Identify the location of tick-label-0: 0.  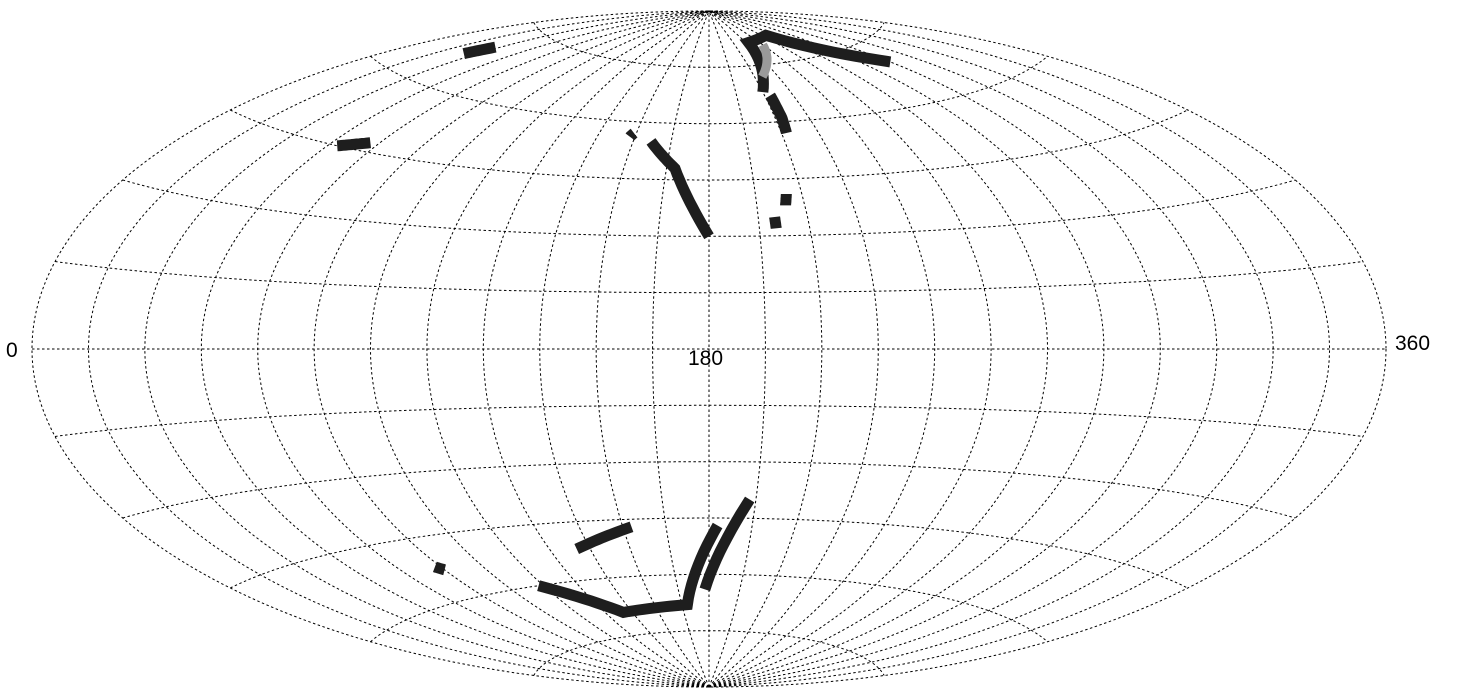
(12, 350).